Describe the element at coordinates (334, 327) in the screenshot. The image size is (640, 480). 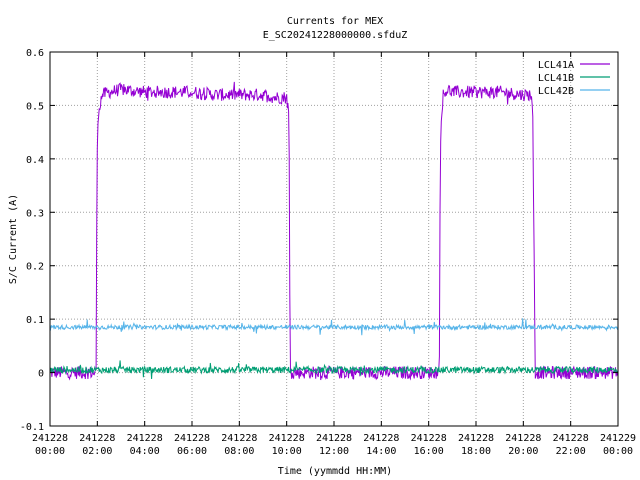
I see `series-line-lcl42b` at that location.